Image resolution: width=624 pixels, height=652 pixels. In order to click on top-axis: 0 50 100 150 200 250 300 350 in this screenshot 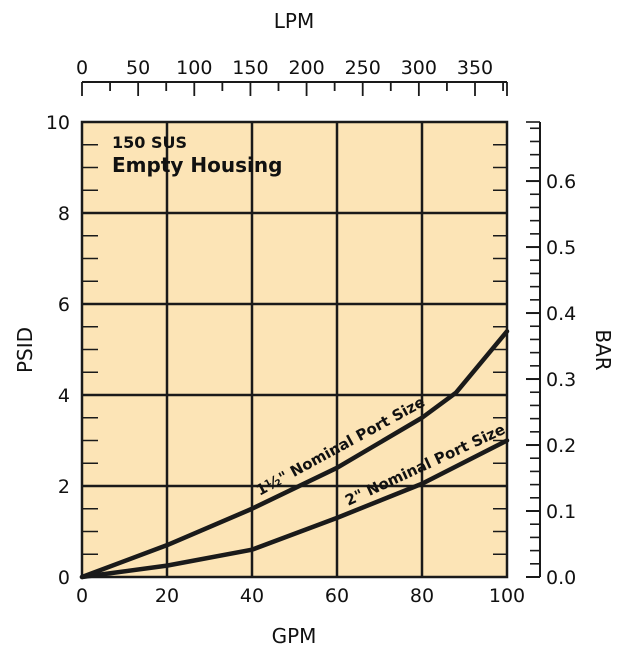, I will do `click(292, 76)`.